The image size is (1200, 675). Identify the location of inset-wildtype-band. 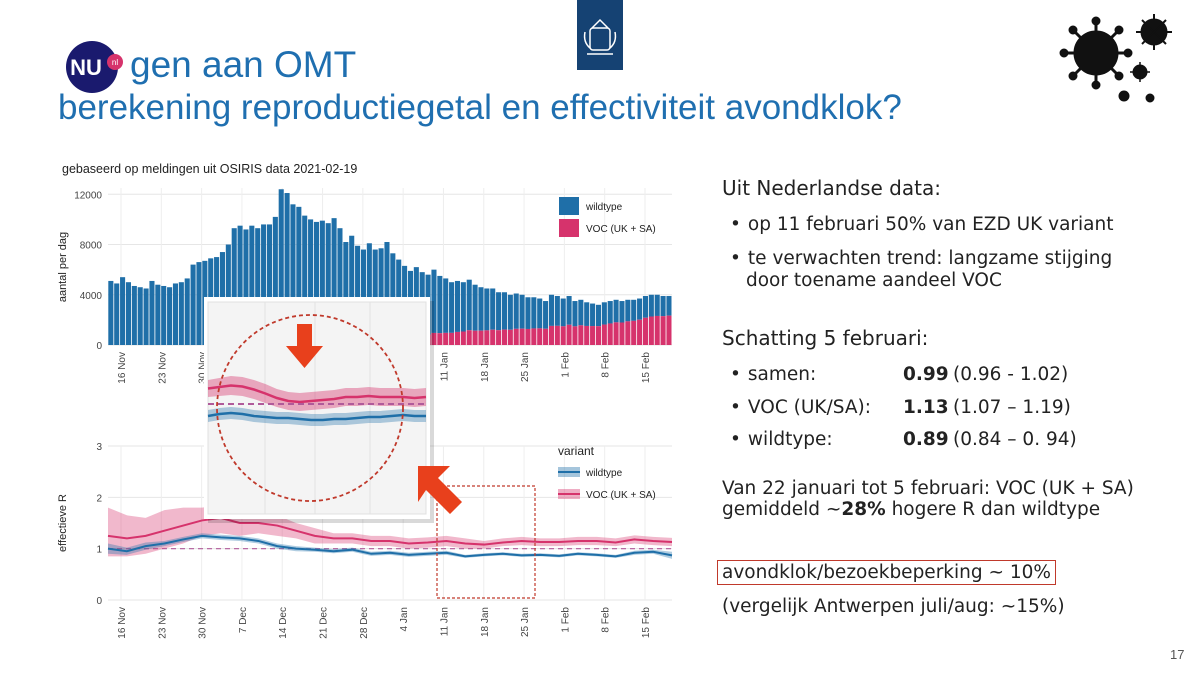
(317, 416).